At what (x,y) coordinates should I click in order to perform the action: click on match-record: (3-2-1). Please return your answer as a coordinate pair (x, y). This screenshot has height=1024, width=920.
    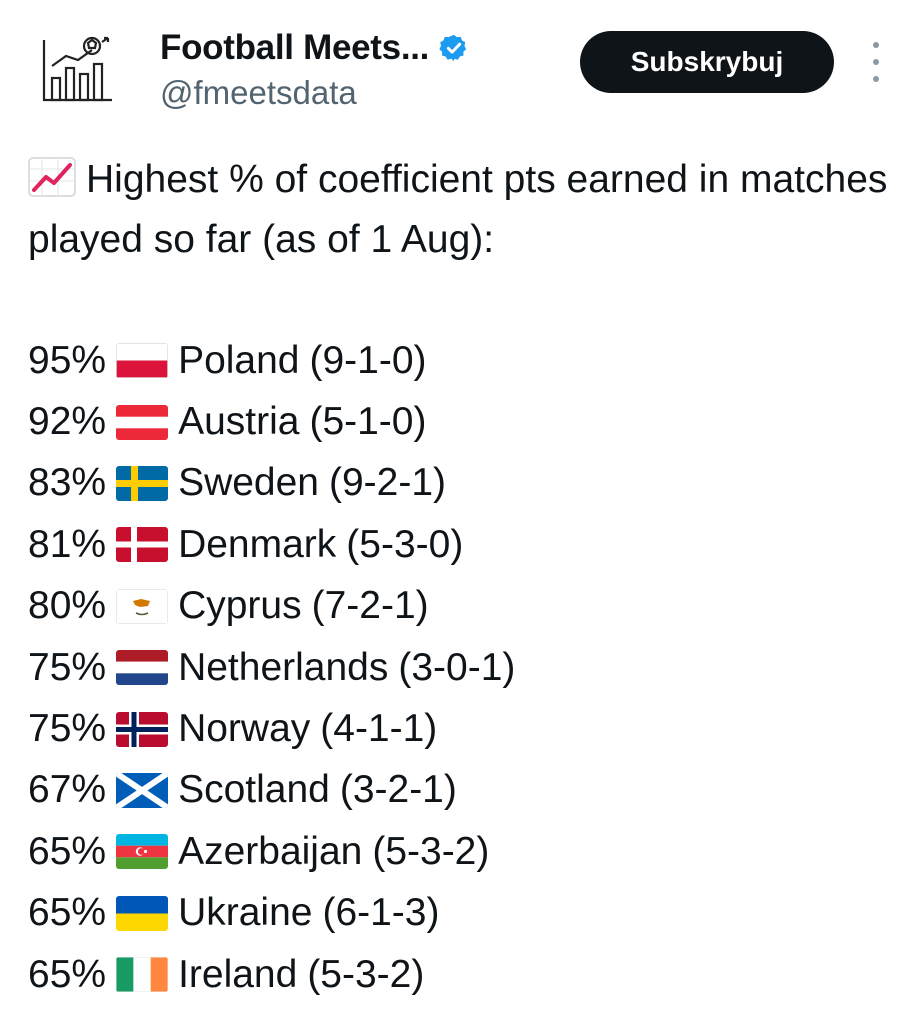
    Looking at the image, I should click on (398, 790).